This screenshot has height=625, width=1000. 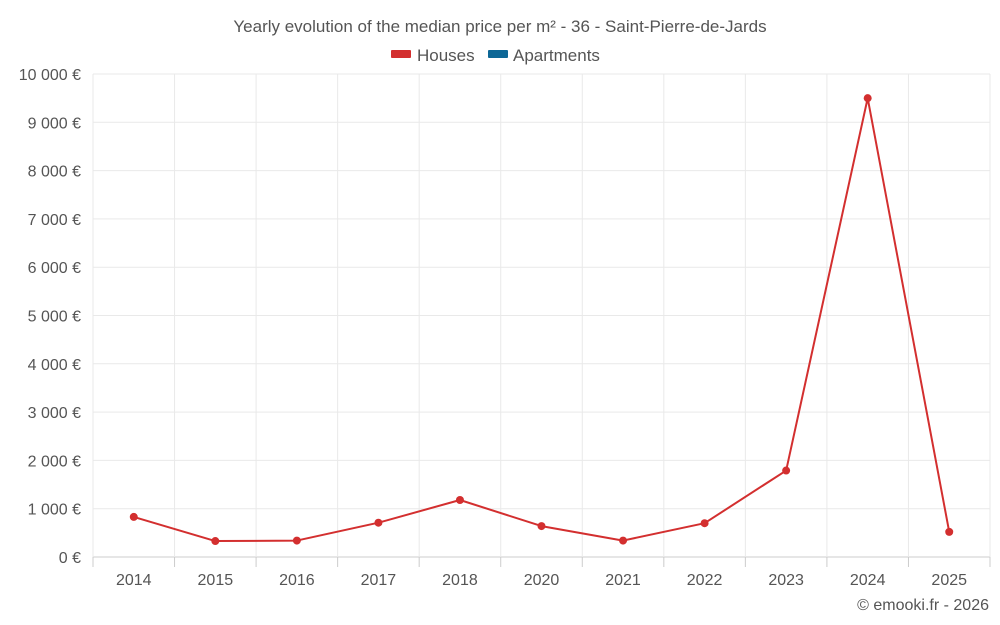 I want to click on legend-label-apartments: Apartments, so click(x=556, y=55).